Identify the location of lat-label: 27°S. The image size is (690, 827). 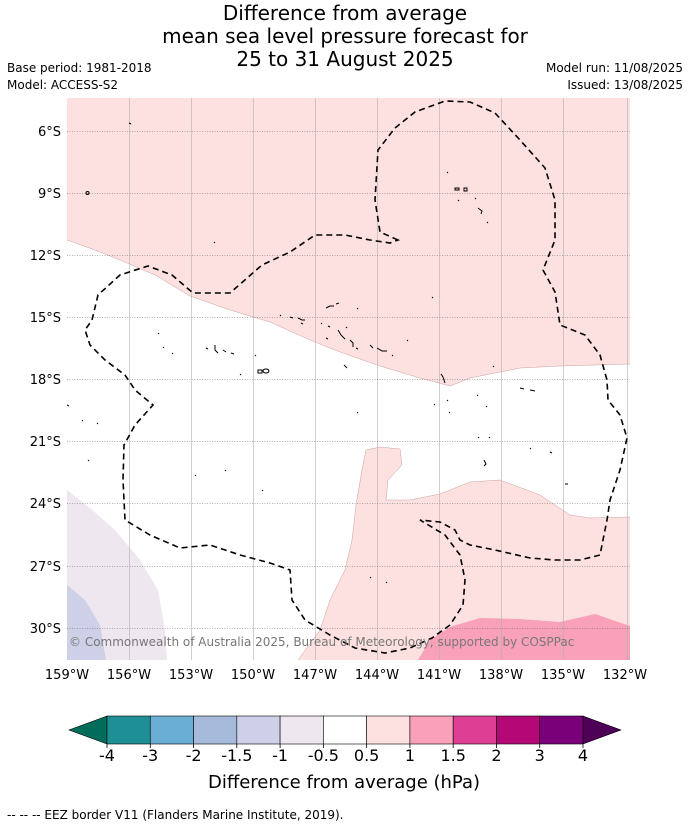
(45, 567).